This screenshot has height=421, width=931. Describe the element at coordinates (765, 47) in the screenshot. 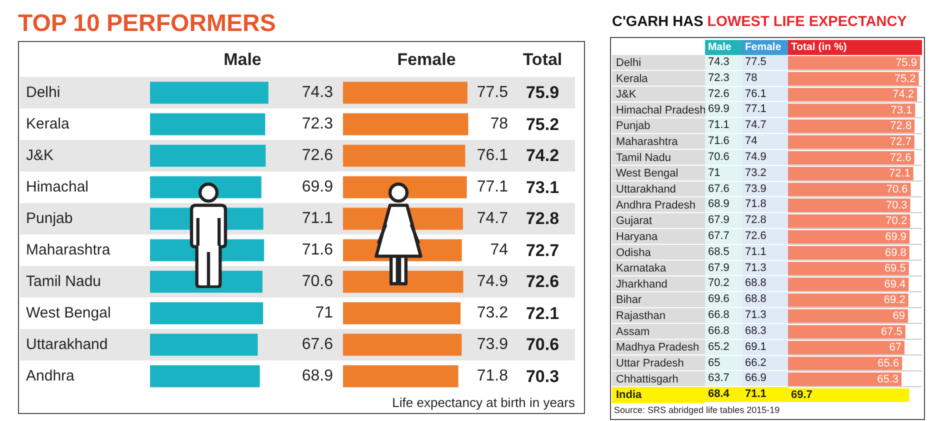

I see `text: Female` at that location.